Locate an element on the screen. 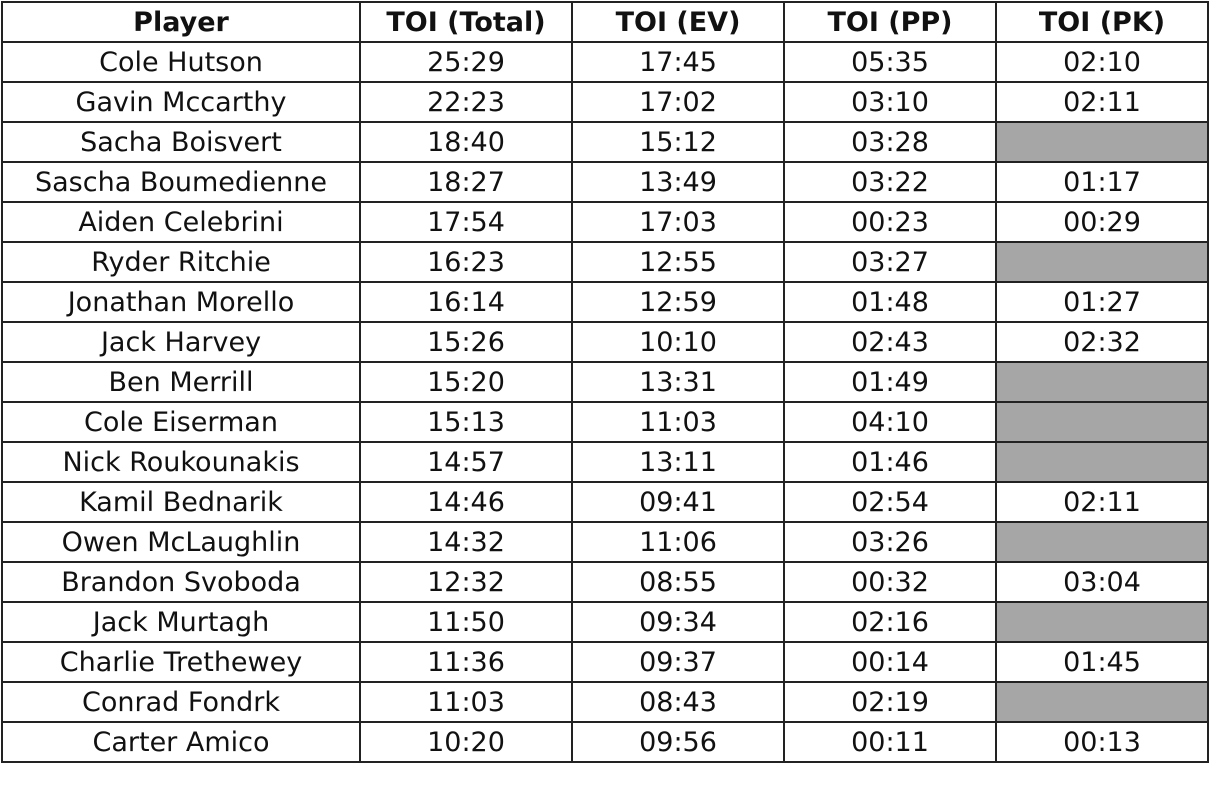 The image size is (1214, 811). time-cell: 09:56 is located at coordinates (678, 742).